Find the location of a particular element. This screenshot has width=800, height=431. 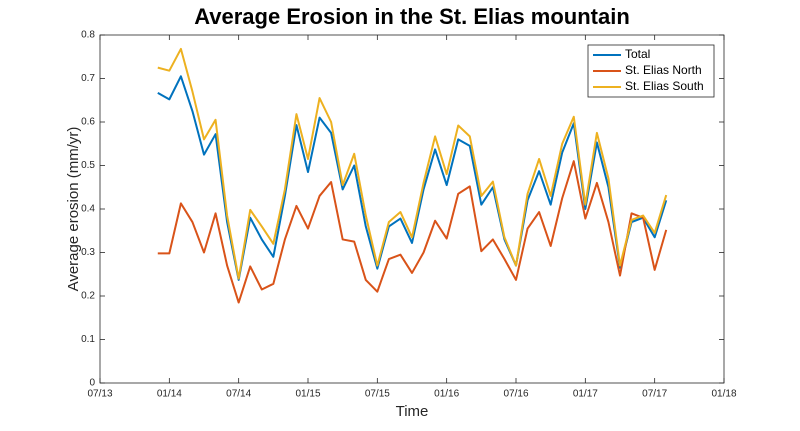

y-tick-label: 0.7 is located at coordinates (88, 78).